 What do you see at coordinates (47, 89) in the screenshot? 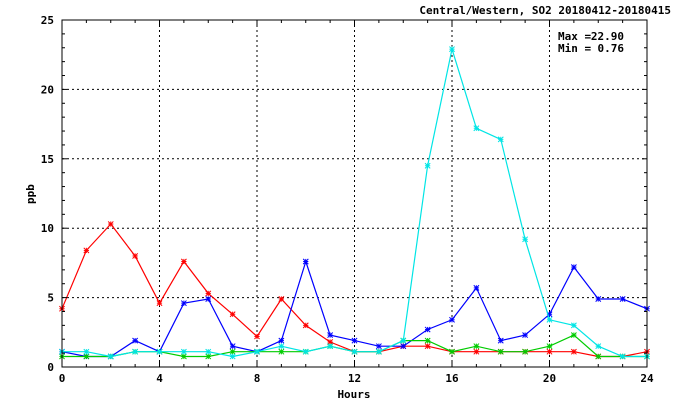
I see `y-tick-label: 20` at bounding box center [47, 89].